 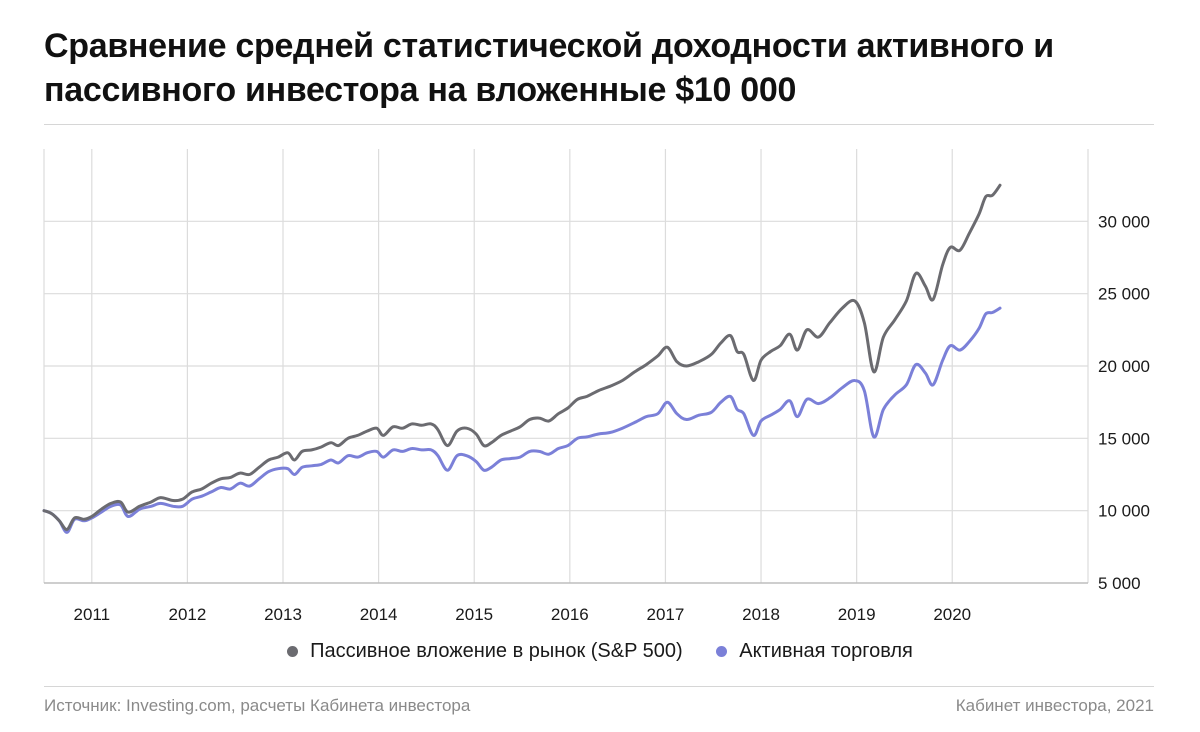 What do you see at coordinates (599, 124) in the screenshot?
I see `top-divider` at bounding box center [599, 124].